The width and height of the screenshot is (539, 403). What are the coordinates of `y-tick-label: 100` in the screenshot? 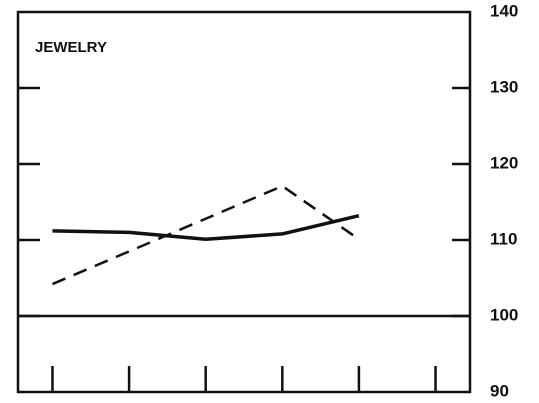 It's located at (504, 314).